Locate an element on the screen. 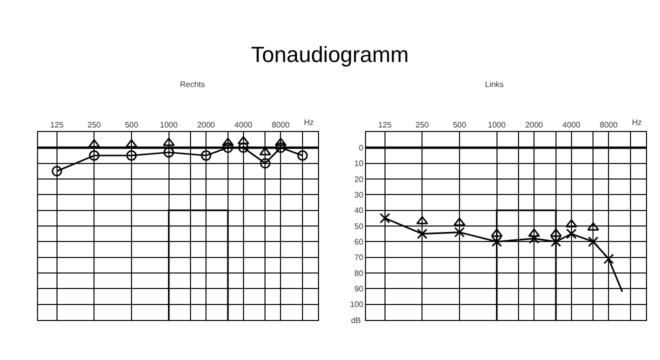  y-tick-label: 40 is located at coordinates (359, 211).